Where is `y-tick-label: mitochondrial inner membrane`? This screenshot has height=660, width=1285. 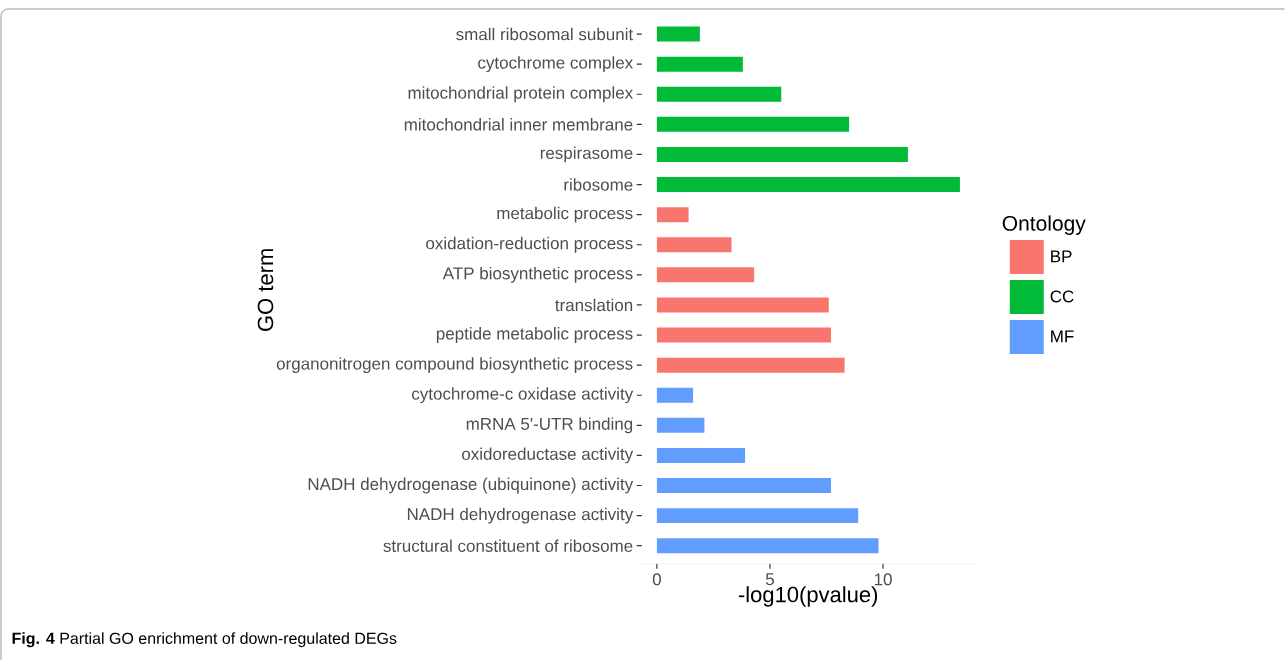 y-tick-label: mitochondrial inner membrane is located at coordinates (518, 124).